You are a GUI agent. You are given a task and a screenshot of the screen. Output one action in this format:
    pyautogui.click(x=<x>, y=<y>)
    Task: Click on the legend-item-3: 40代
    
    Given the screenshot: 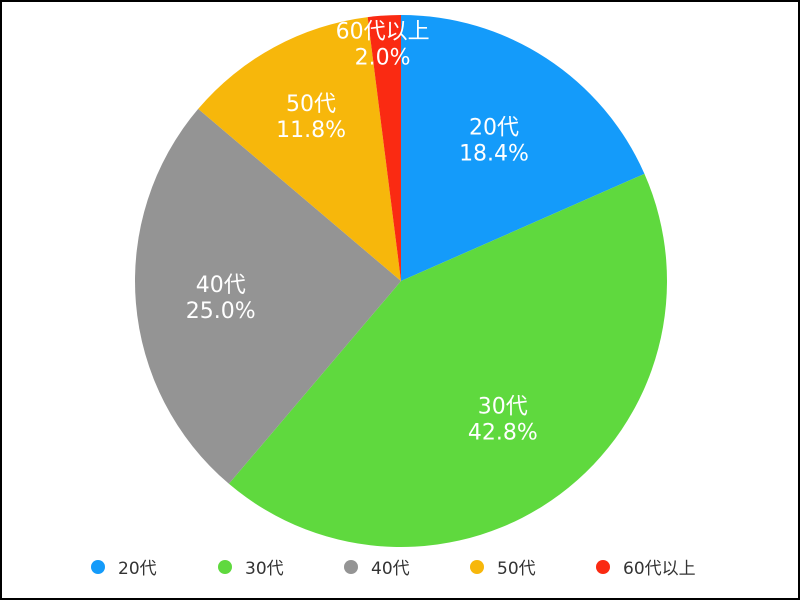 What is the action you would take?
    pyautogui.click(x=377, y=569)
    